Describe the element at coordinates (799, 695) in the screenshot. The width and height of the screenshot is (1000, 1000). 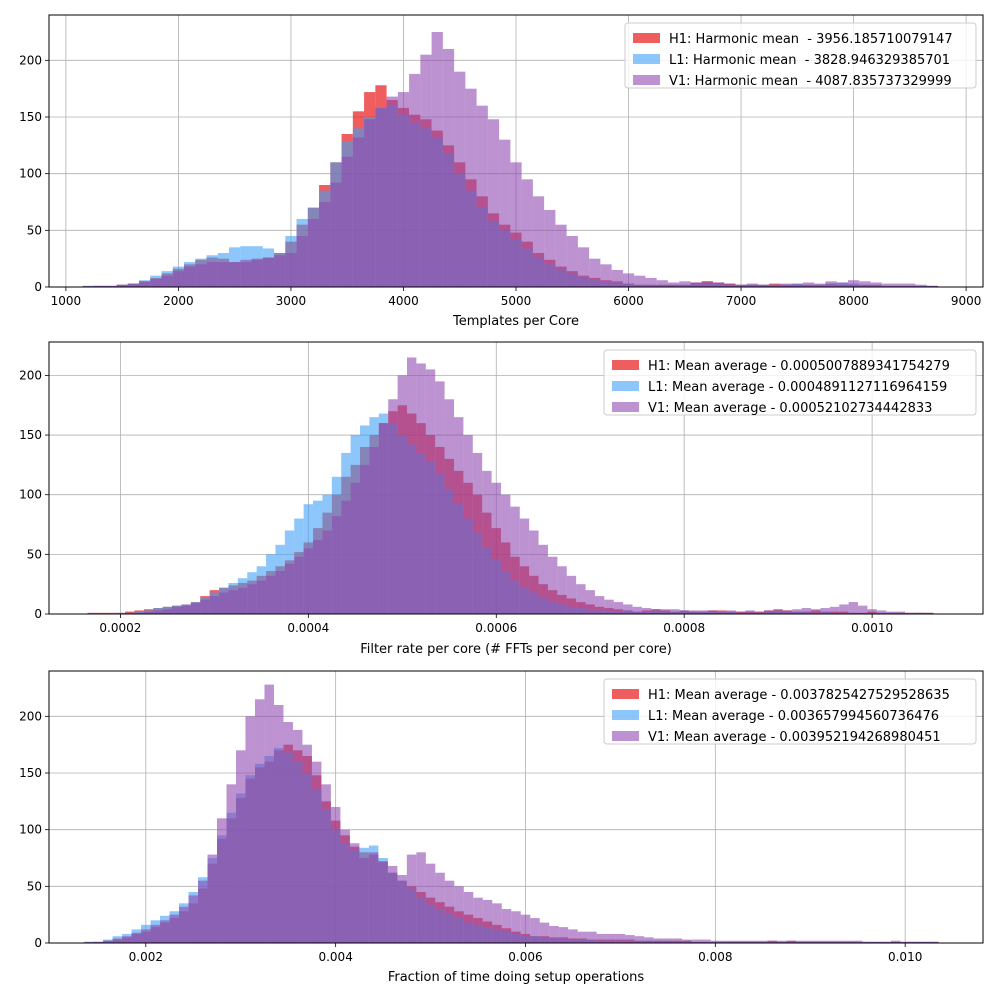
I see `legend-label: H1: Mean average - 0.0037825427529528635` at that location.